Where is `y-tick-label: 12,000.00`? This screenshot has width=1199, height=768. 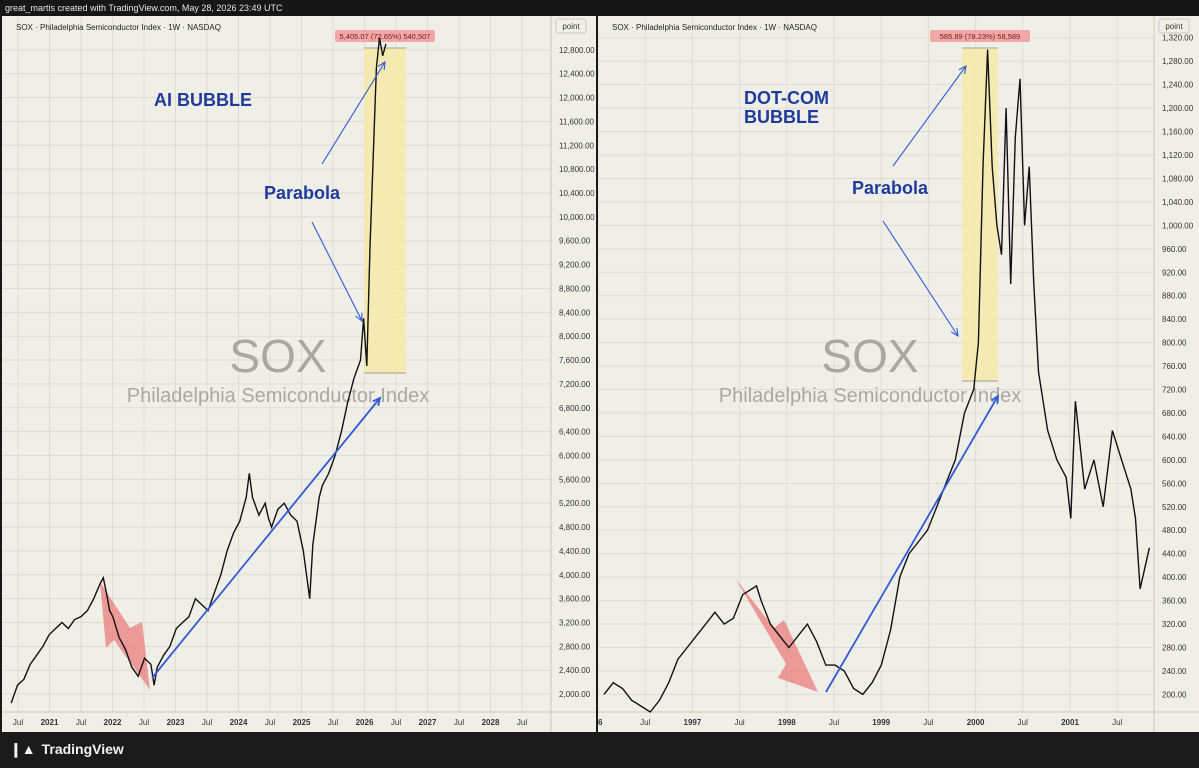
y-tick-label: 12,000.00 is located at coordinates (577, 98).